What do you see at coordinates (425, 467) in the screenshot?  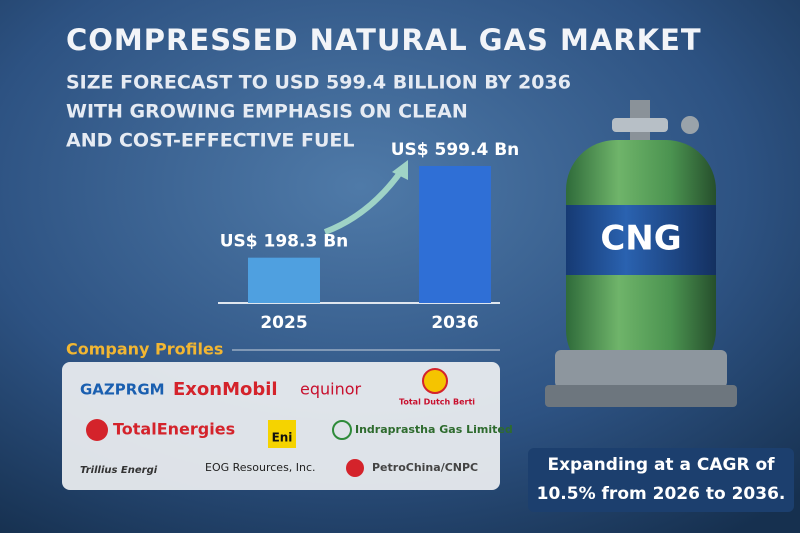 I see `company-logo: PetroChina/CNPC` at bounding box center [425, 467].